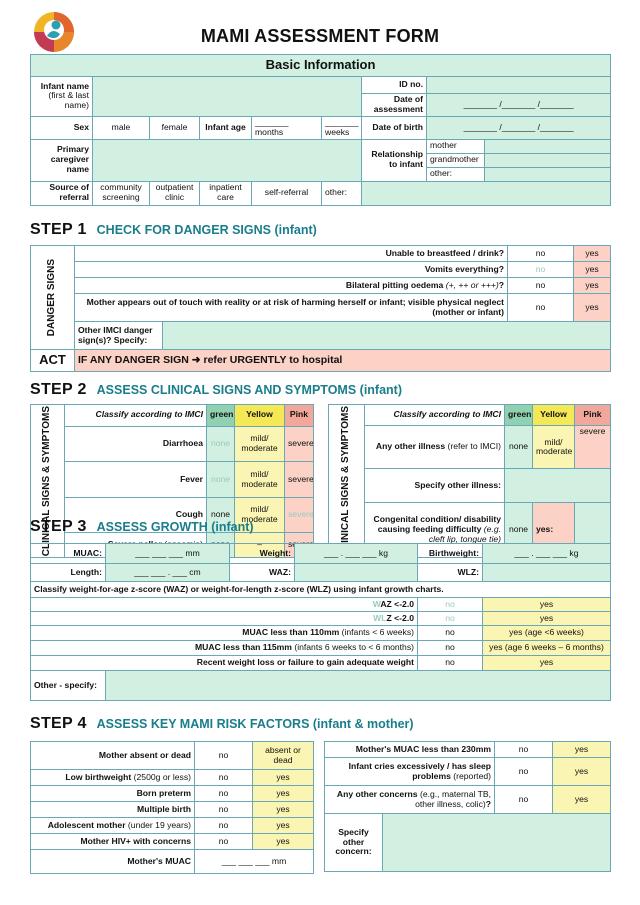 The width and height of the screenshot is (640, 905). Describe the element at coordinates (592, 285) in the screenshot. I see `q3-yes-option: yes` at that location.